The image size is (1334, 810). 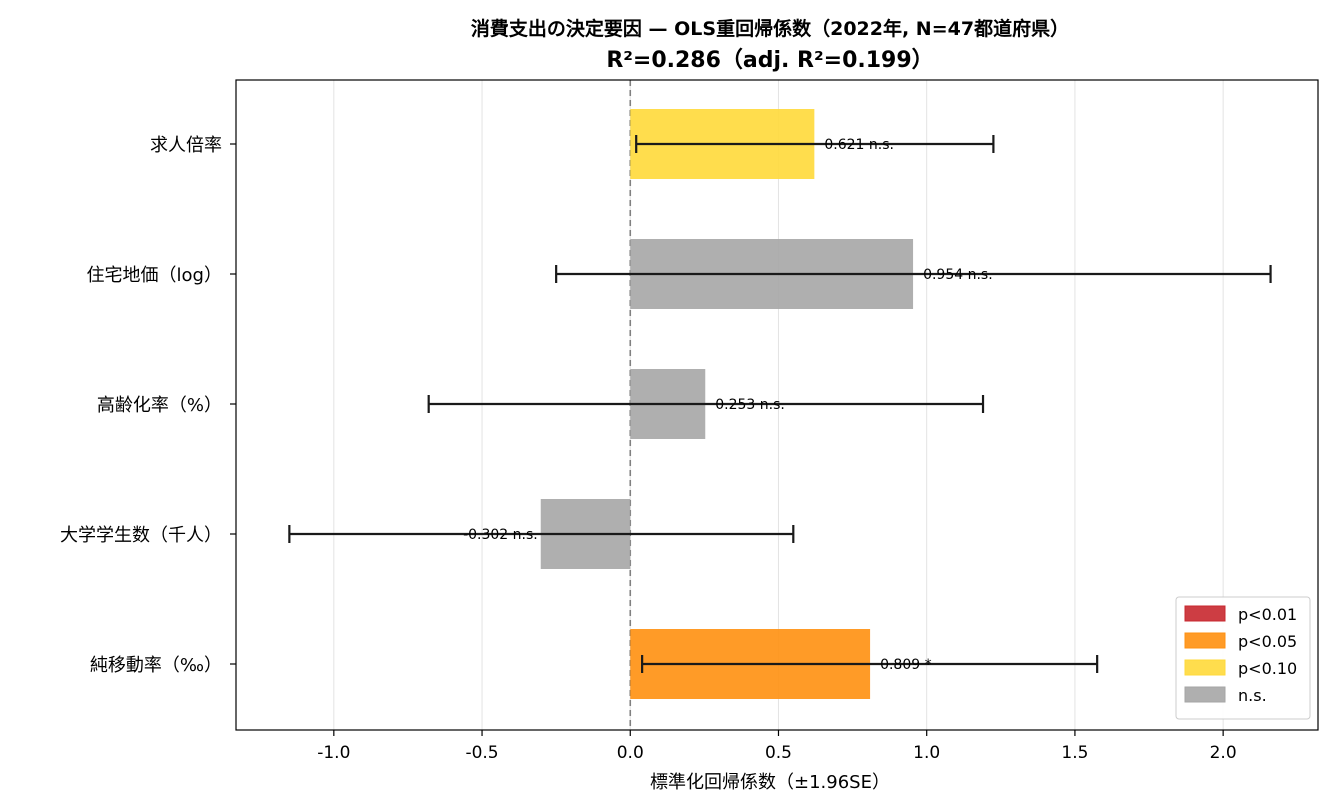 What do you see at coordinates (770, 782) in the screenshot?
I see `x-axis-label: 標準化回帰係数（±1.96SE）` at bounding box center [770, 782].